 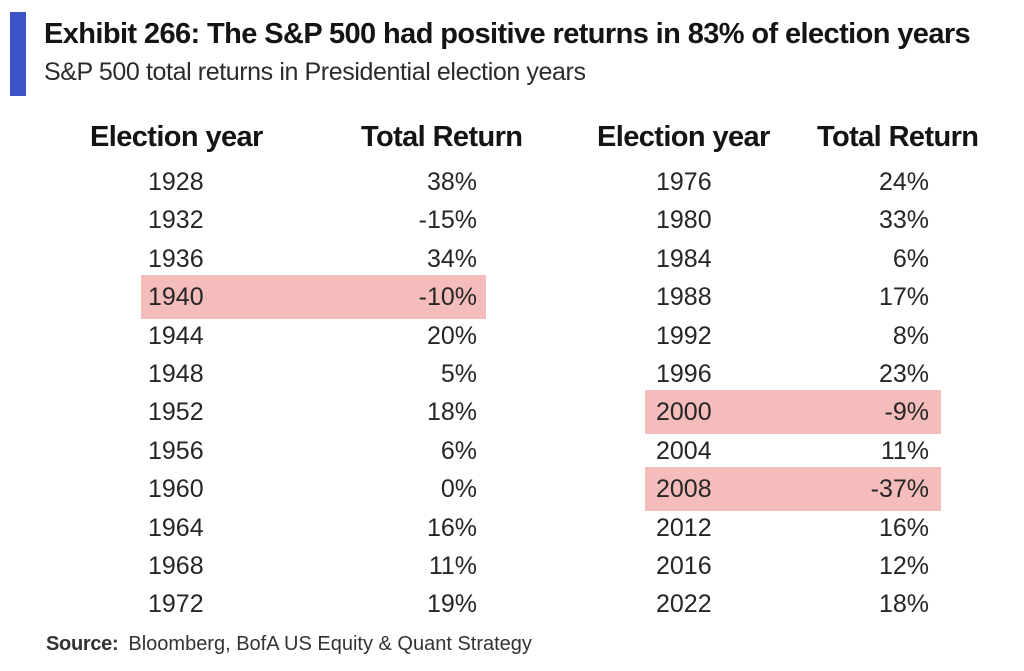 What do you see at coordinates (898, 137) in the screenshot?
I see `right-return-header: Total Return` at bounding box center [898, 137].